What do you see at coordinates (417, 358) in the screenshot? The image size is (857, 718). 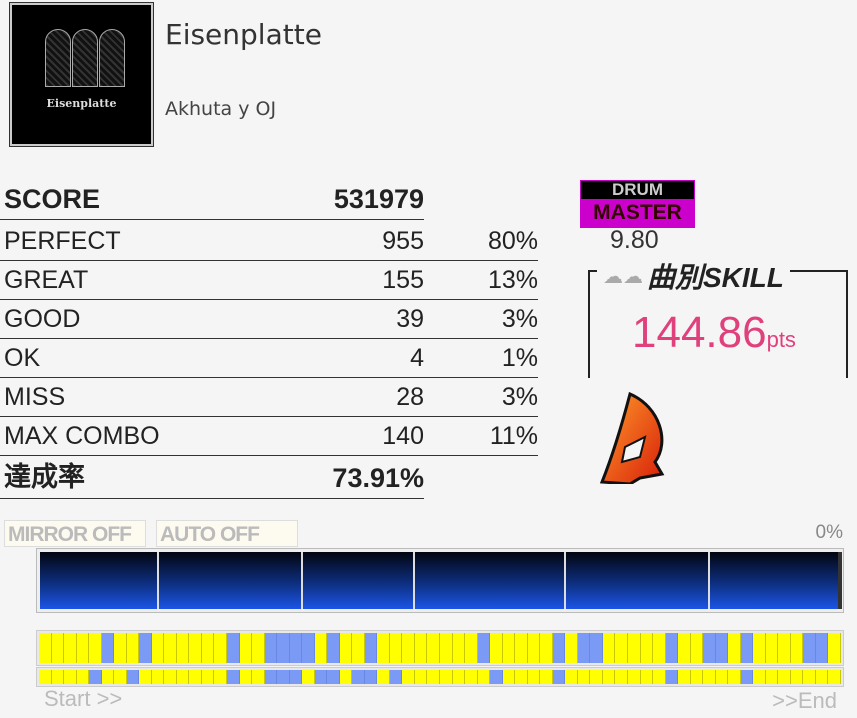 I see `row-count: 4` at bounding box center [417, 358].